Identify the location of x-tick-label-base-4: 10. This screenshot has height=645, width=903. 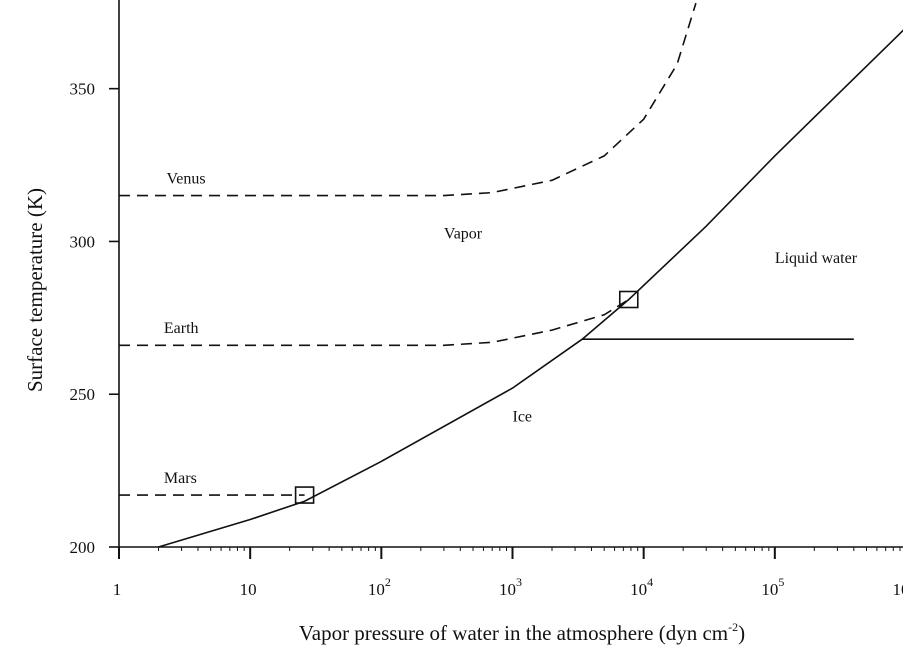
(638, 589).